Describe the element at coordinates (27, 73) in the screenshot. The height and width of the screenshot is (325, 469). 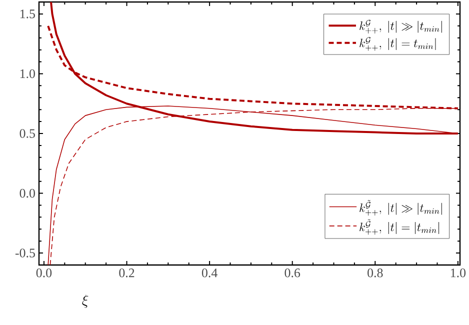
I see `y-tick-label: 1.0` at that location.